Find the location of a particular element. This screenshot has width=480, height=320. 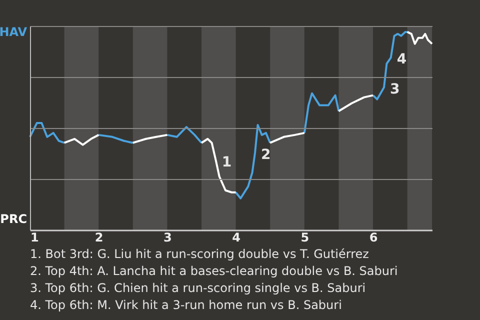

x-tick-label: 4 is located at coordinates (236, 237).